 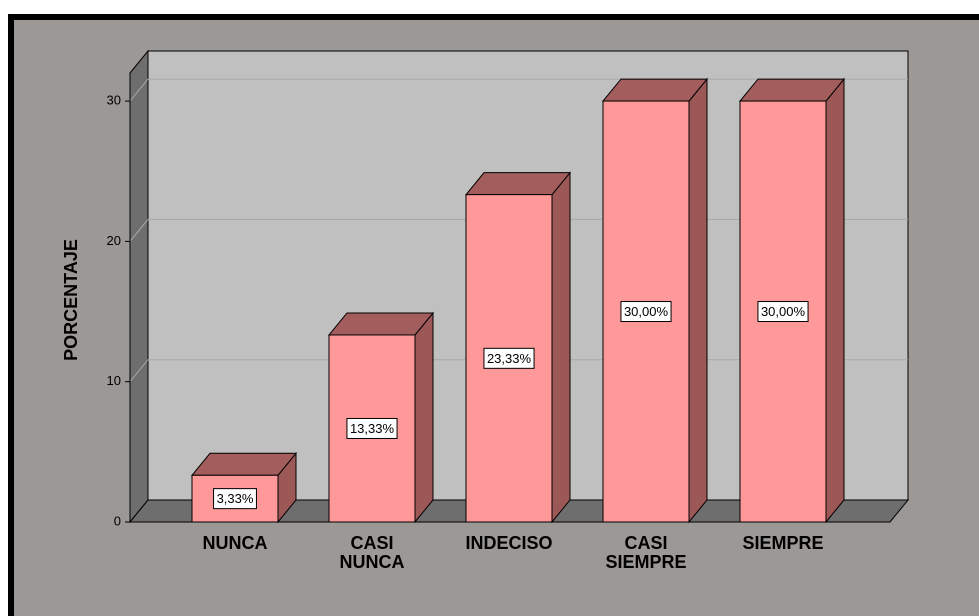 I want to click on x-tick-label: NUNCA, so click(x=235, y=543).